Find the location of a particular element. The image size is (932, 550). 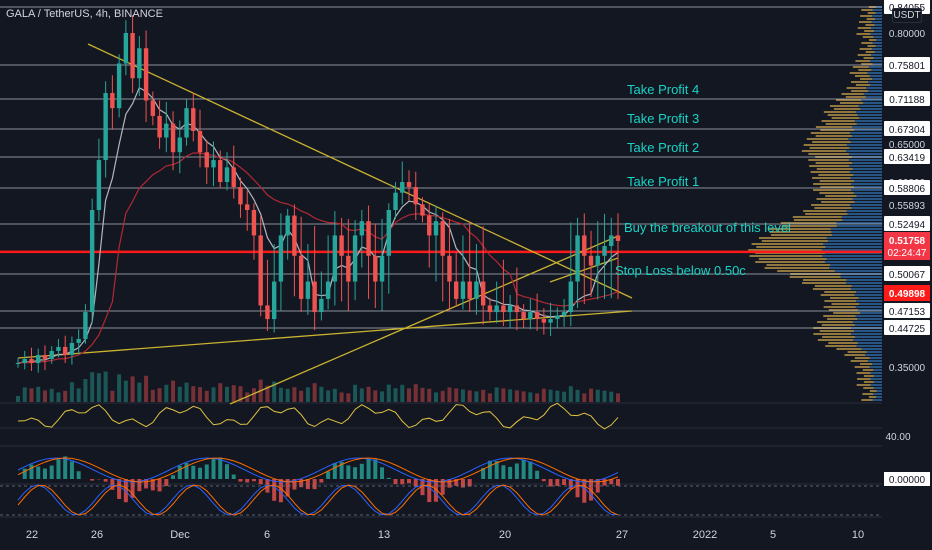

time-tick-label: 20 is located at coordinates (505, 535).